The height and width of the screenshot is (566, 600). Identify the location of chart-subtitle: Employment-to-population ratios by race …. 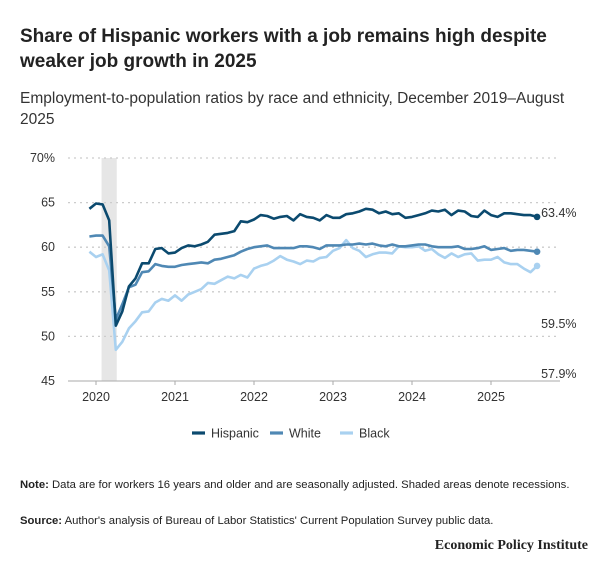
(292, 109).